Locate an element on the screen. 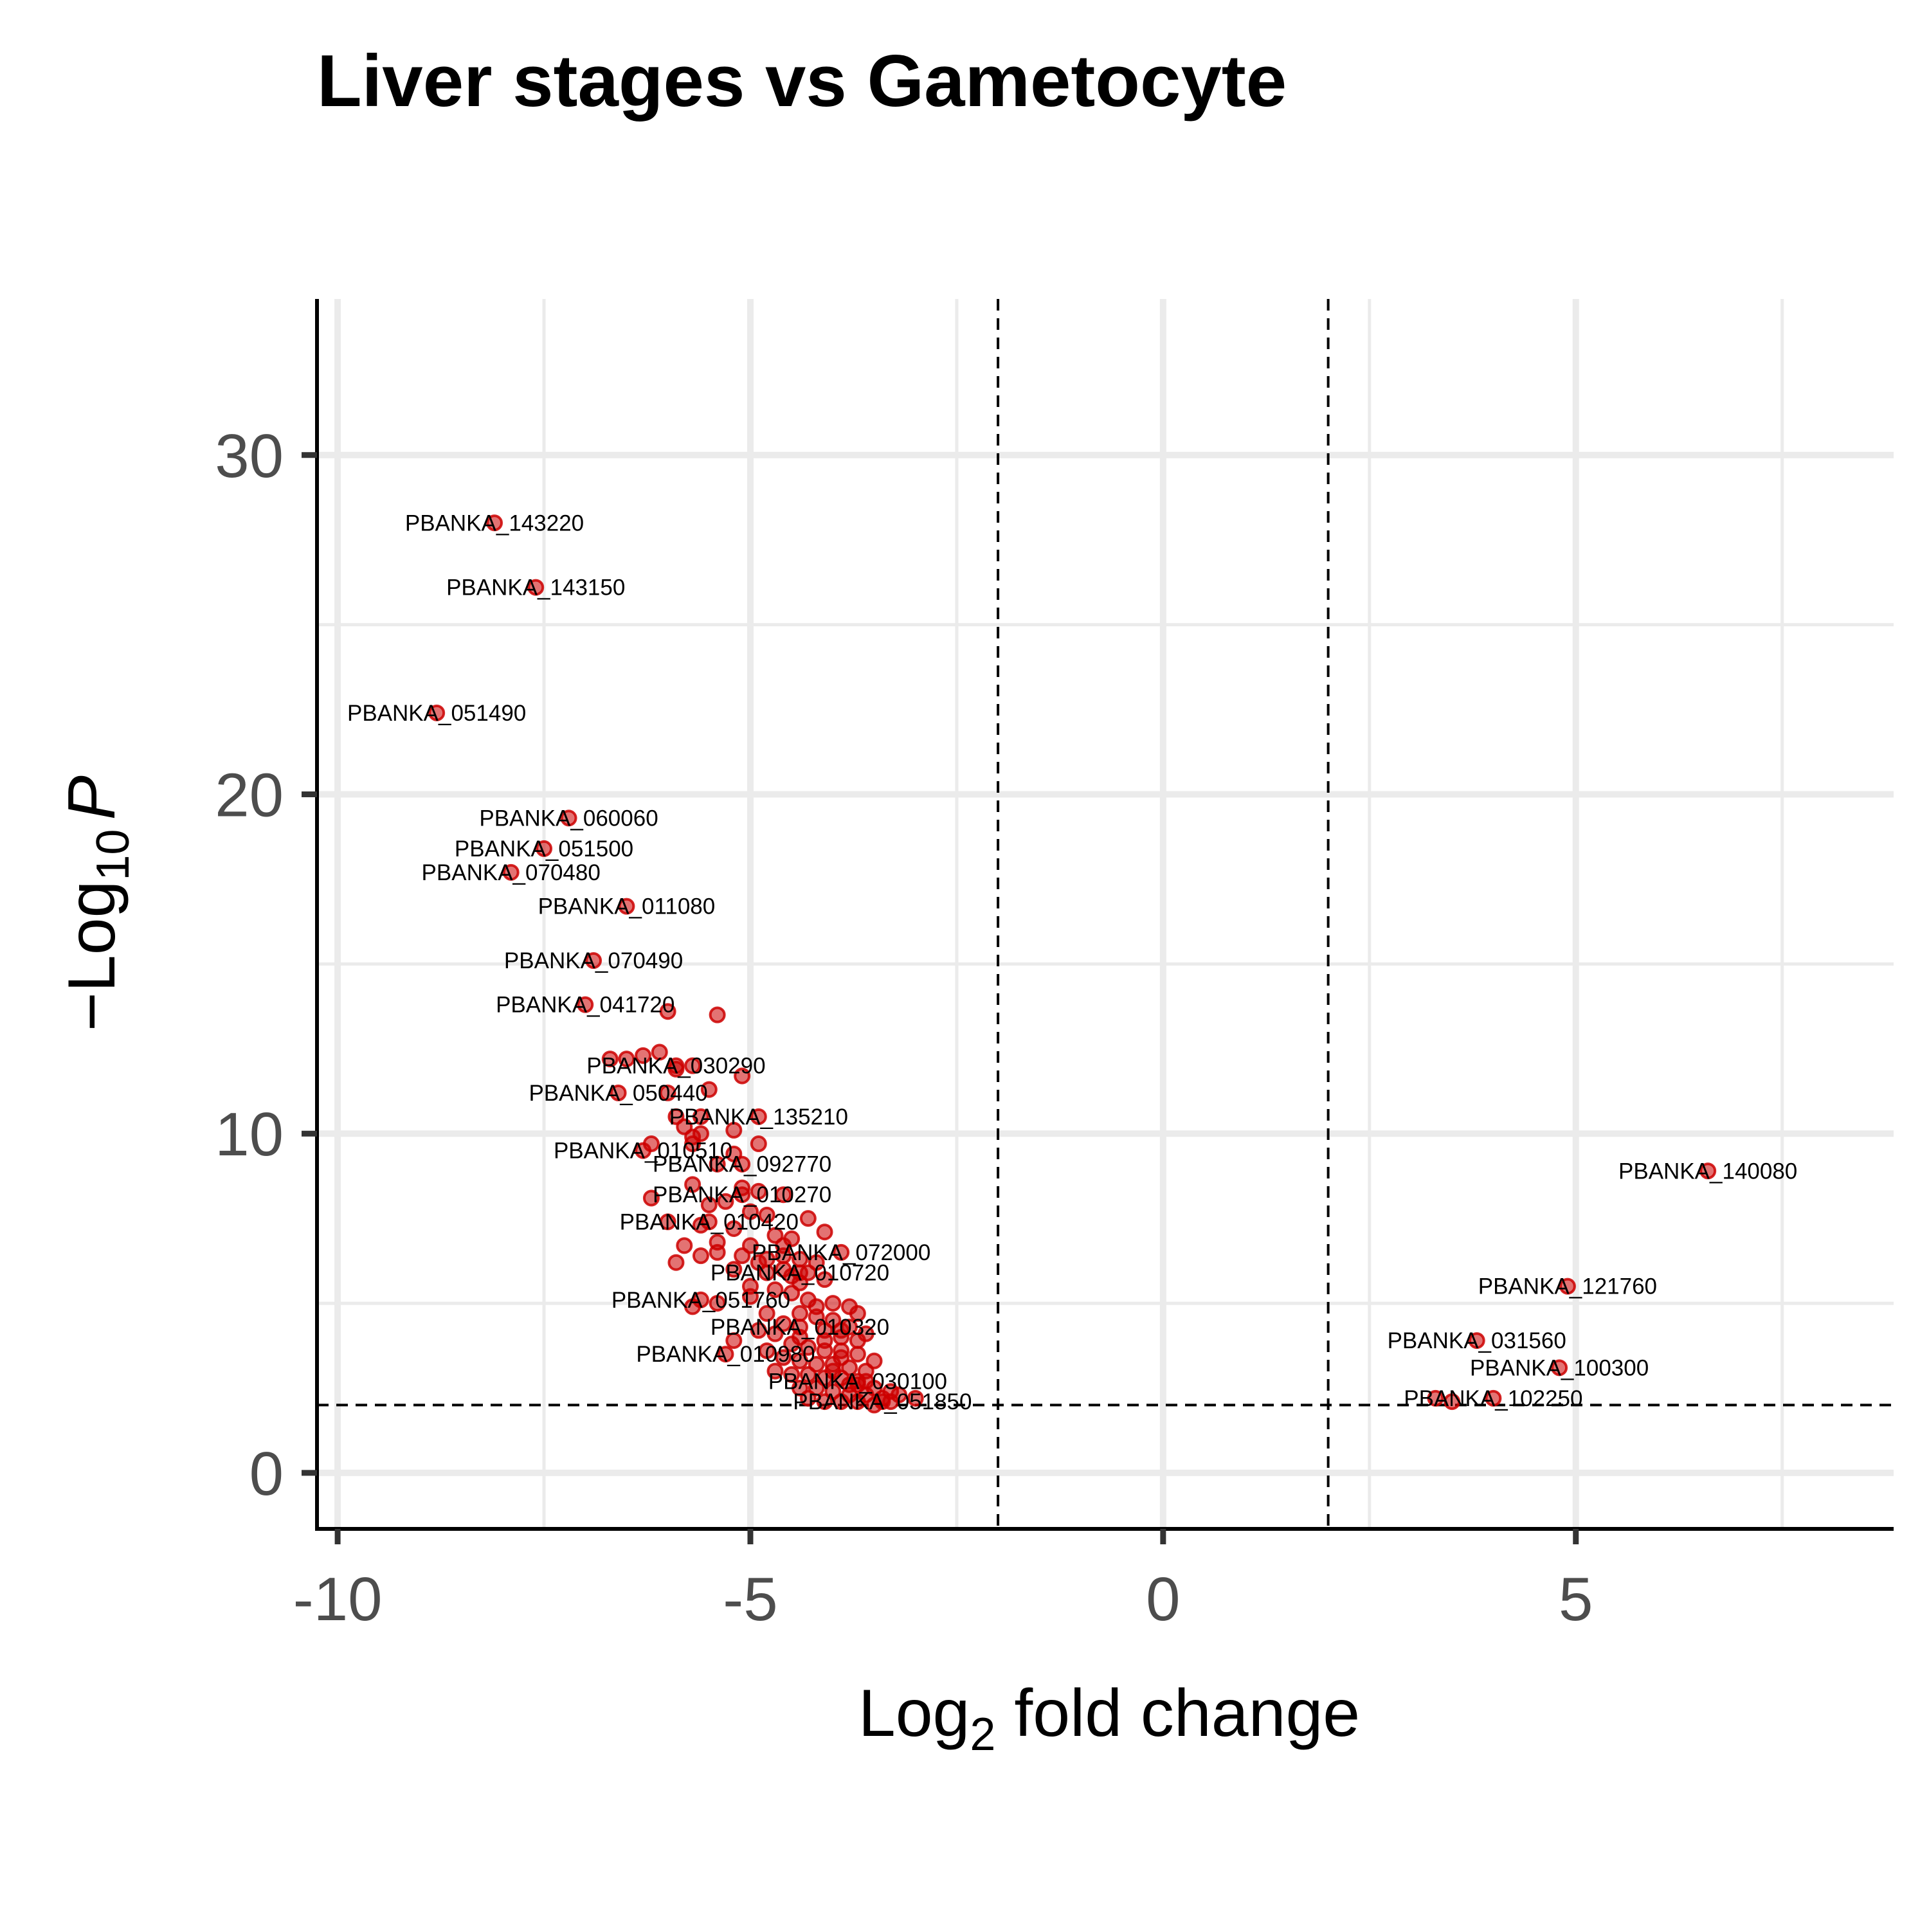 This screenshot has width=1929, height=1932. point-label: PBANKA_010270 is located at coordinates (742, 1194).